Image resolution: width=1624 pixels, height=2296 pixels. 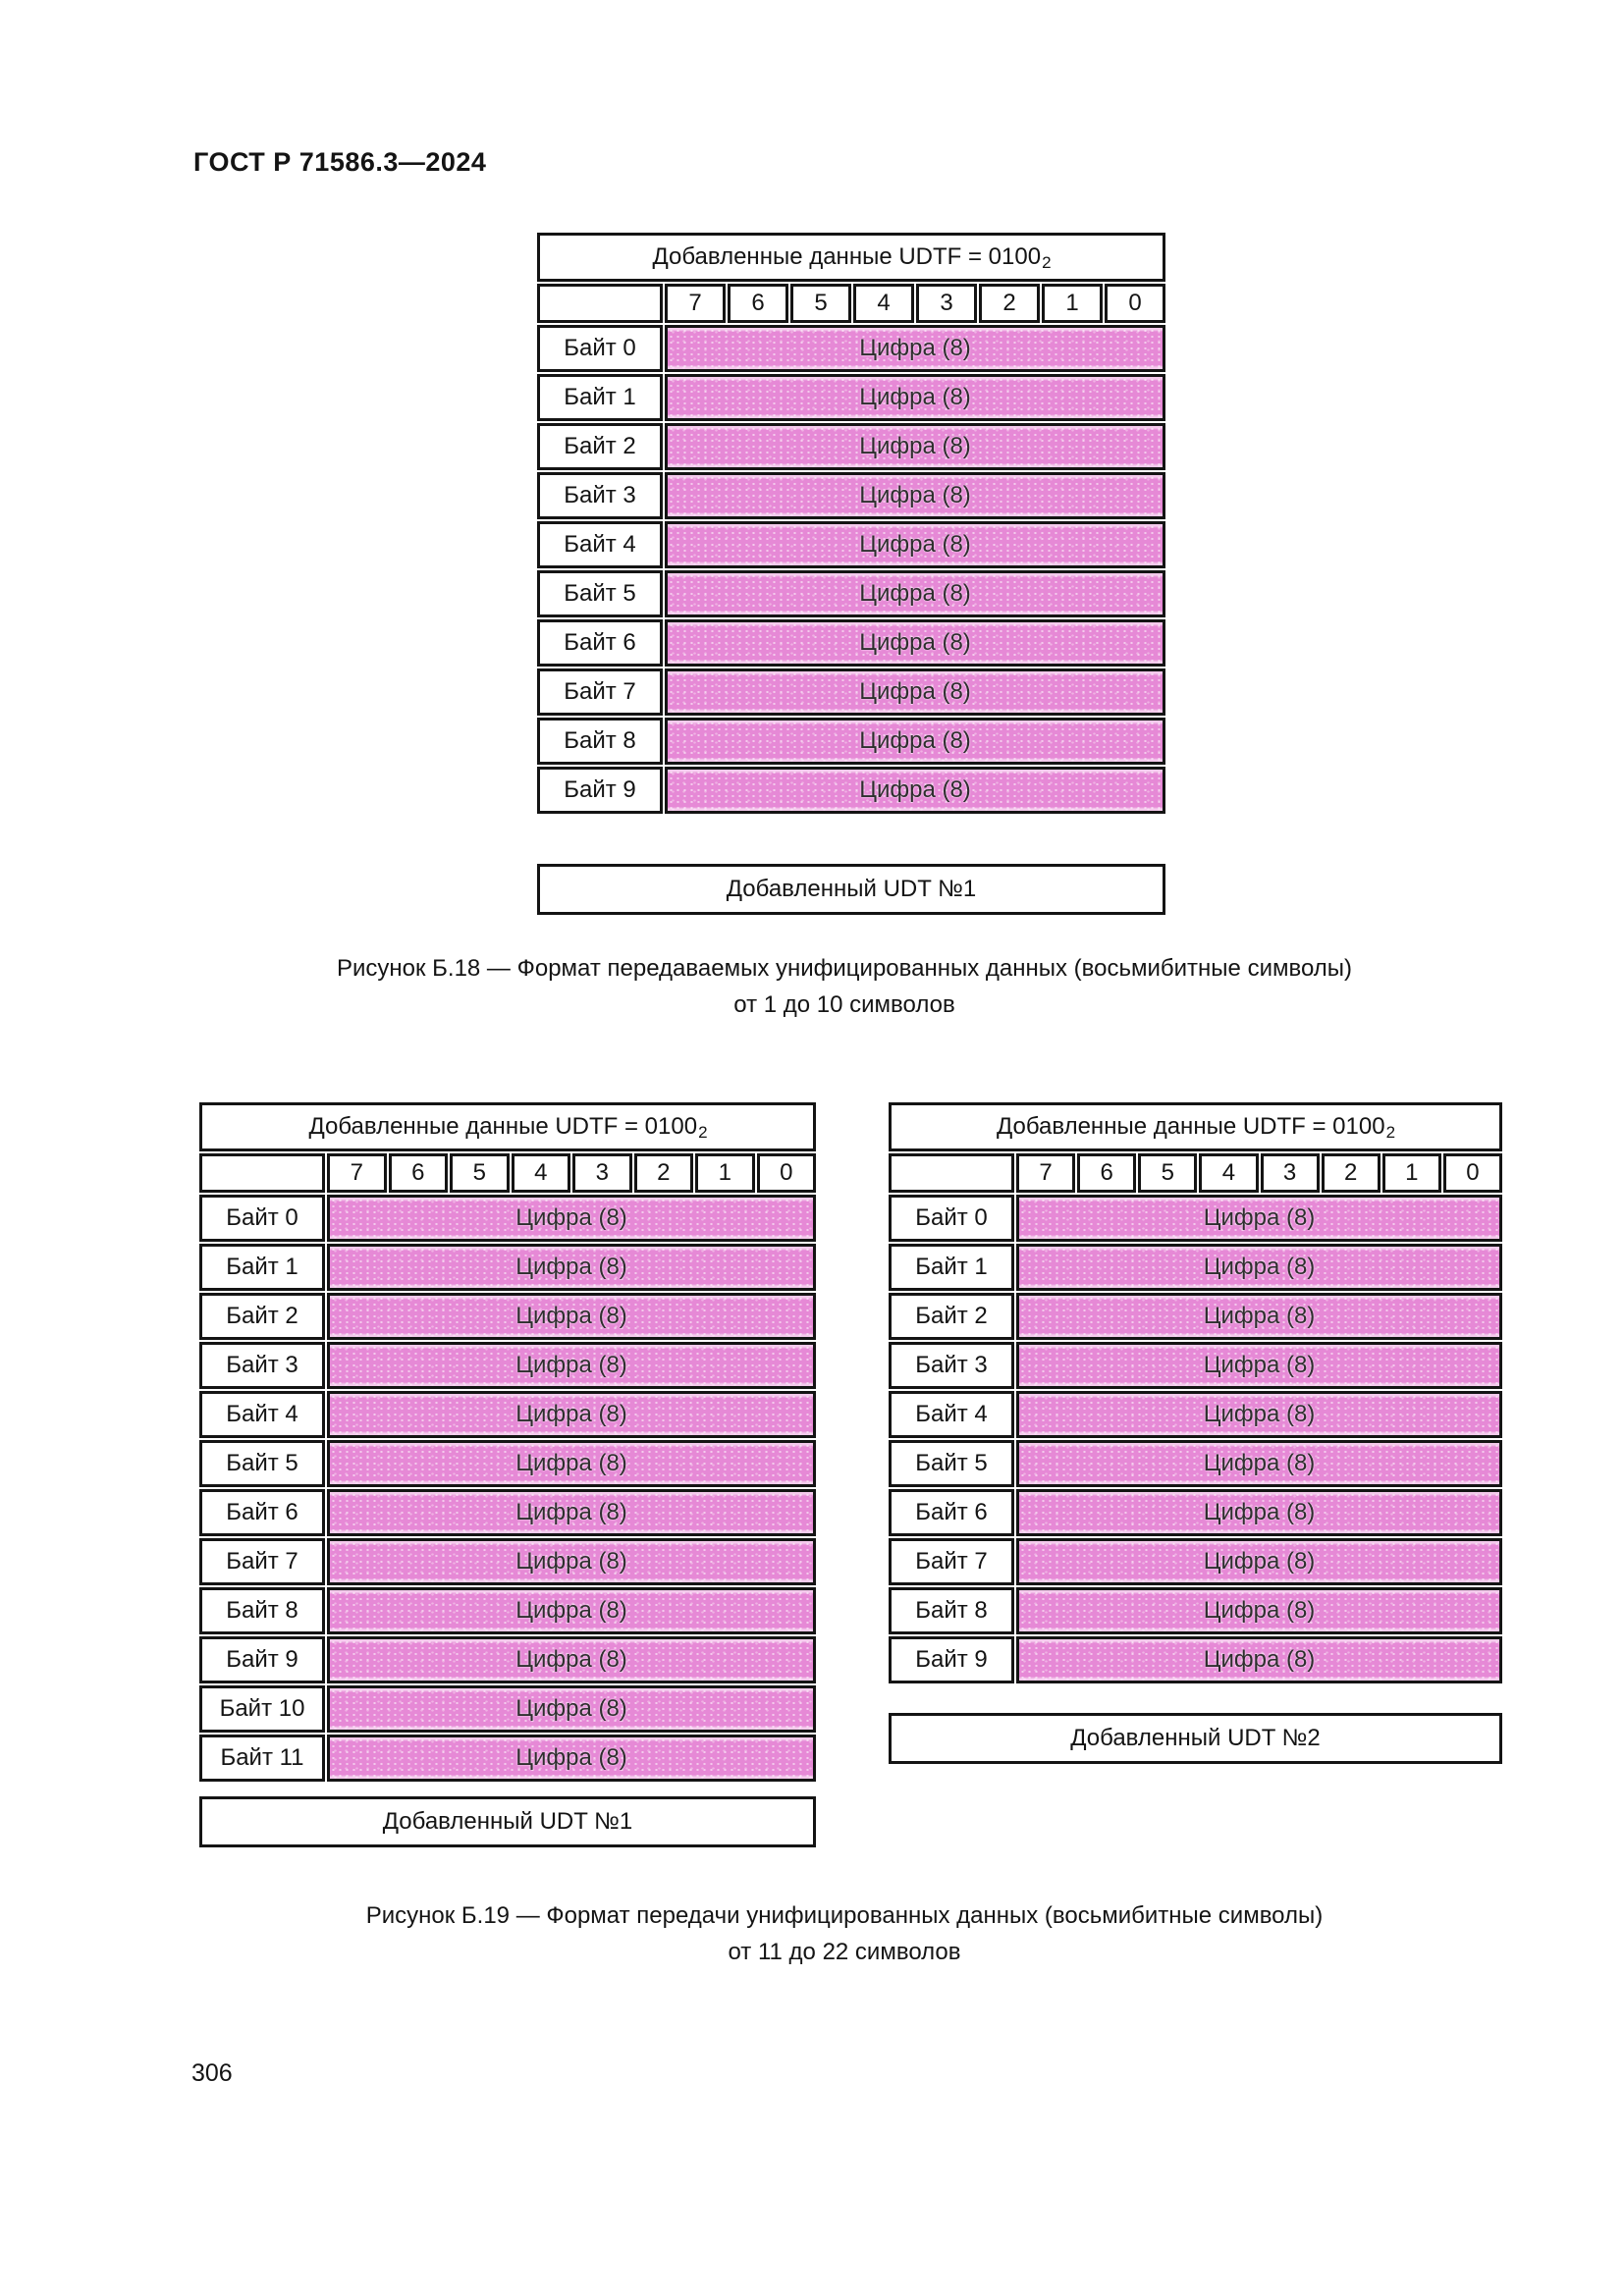 What do you see at coordinates (340, 162) in the screenshot?
I see `document-header: ГОСТ Р 71586.3—2024` at bounding box center [340, 162].